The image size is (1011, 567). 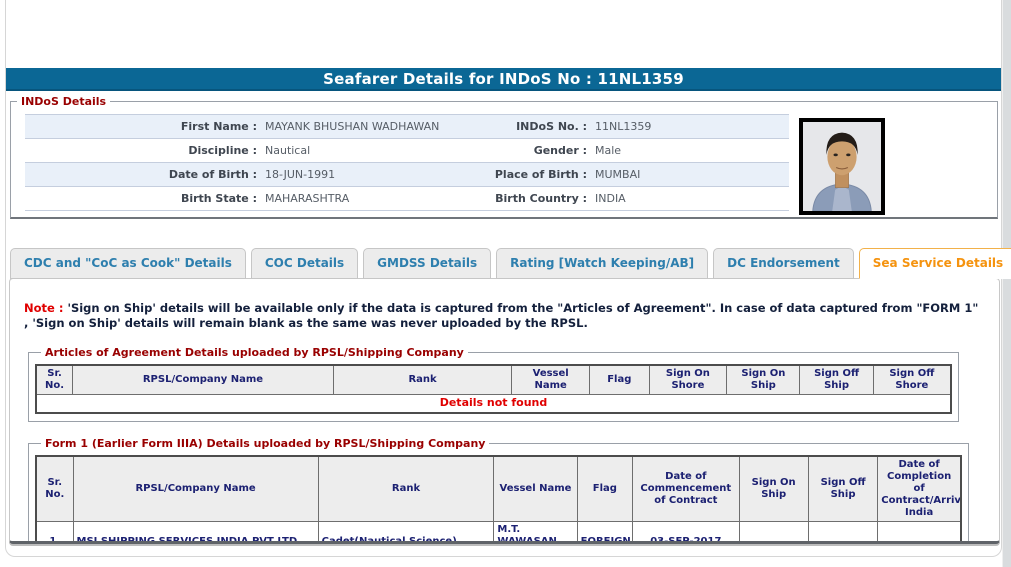 I want to click on indos-no-label: INDoS No. :, so click(x=551, y=126).